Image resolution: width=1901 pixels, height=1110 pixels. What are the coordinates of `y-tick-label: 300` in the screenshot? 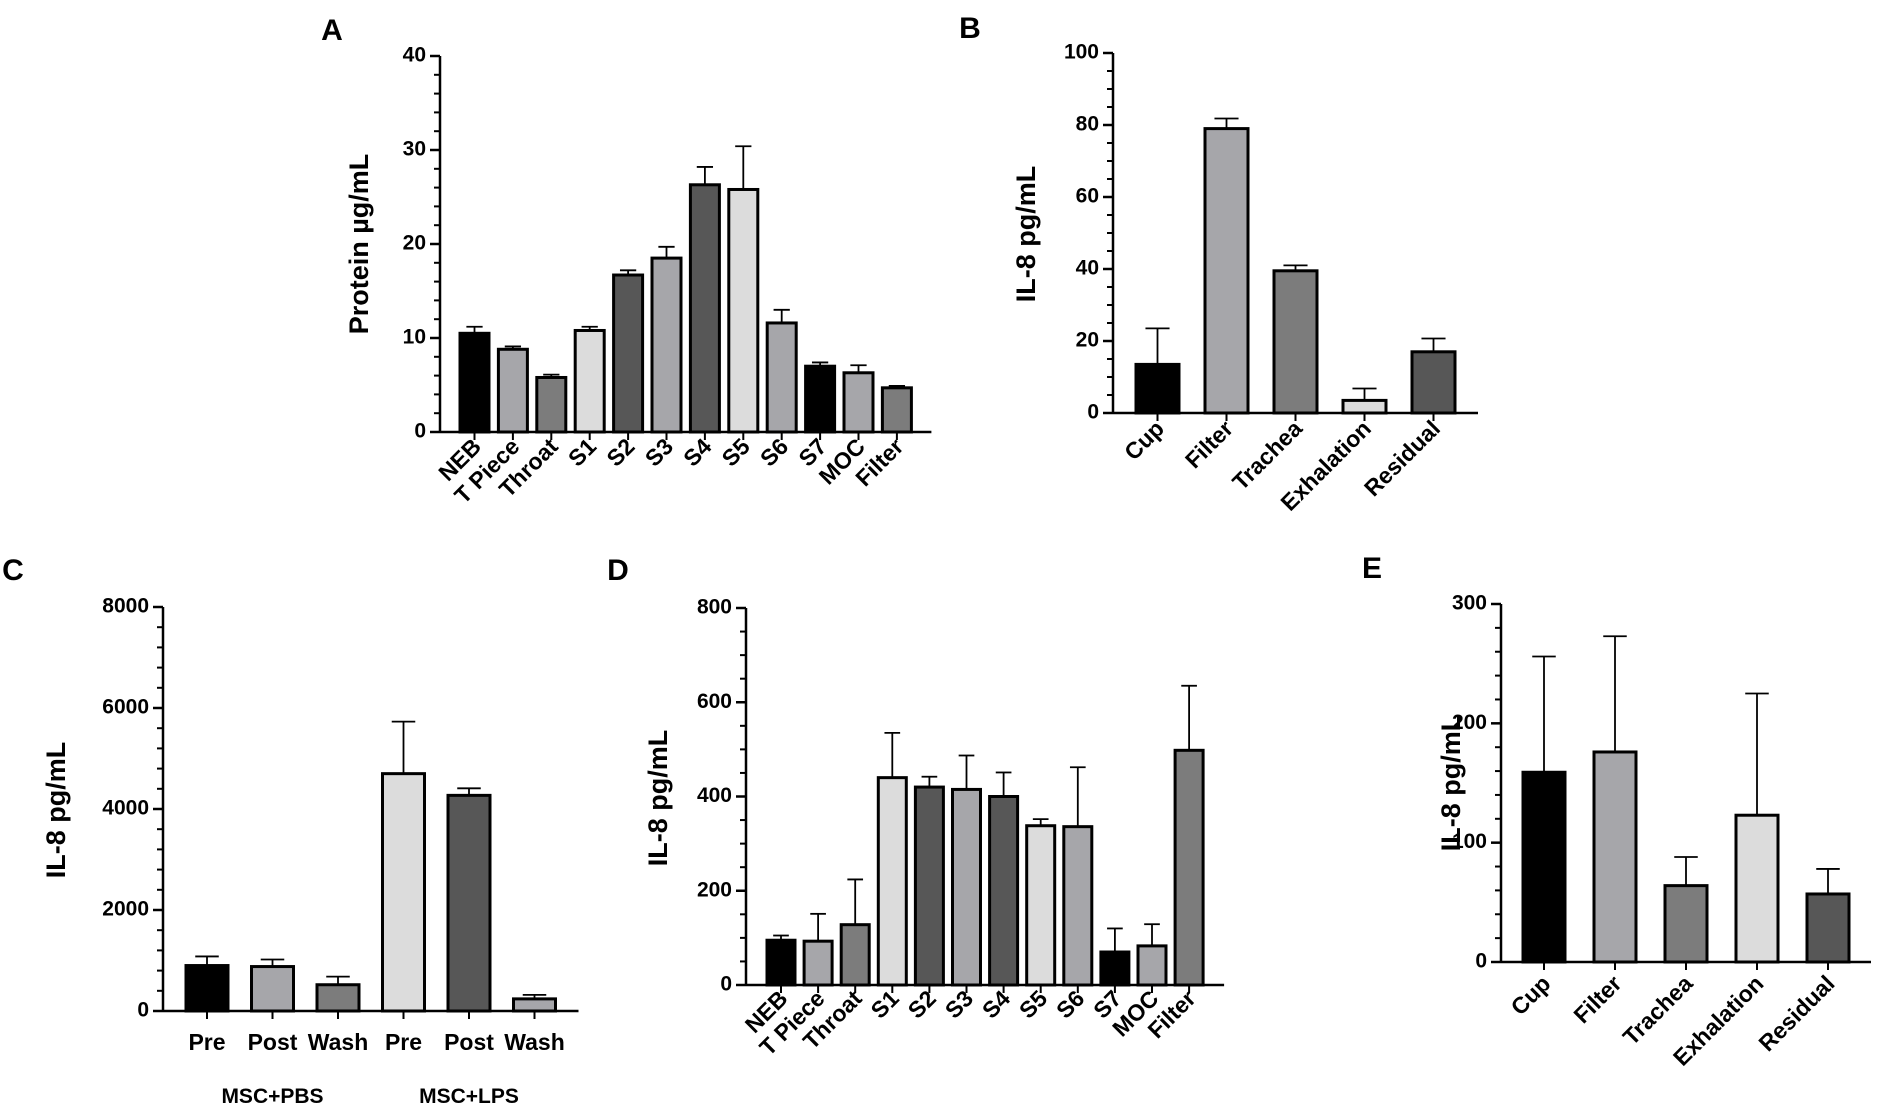 It's located at (1469, 603).